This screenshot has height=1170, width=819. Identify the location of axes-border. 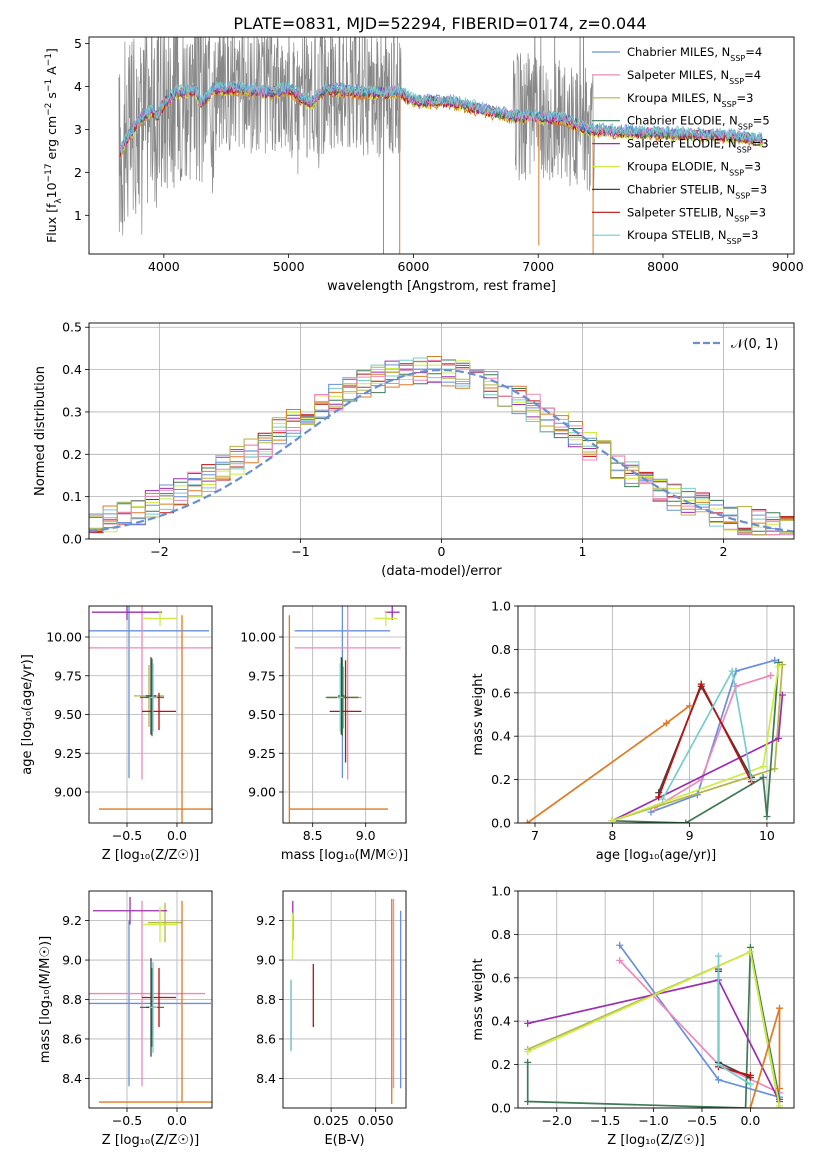
(656, 714).